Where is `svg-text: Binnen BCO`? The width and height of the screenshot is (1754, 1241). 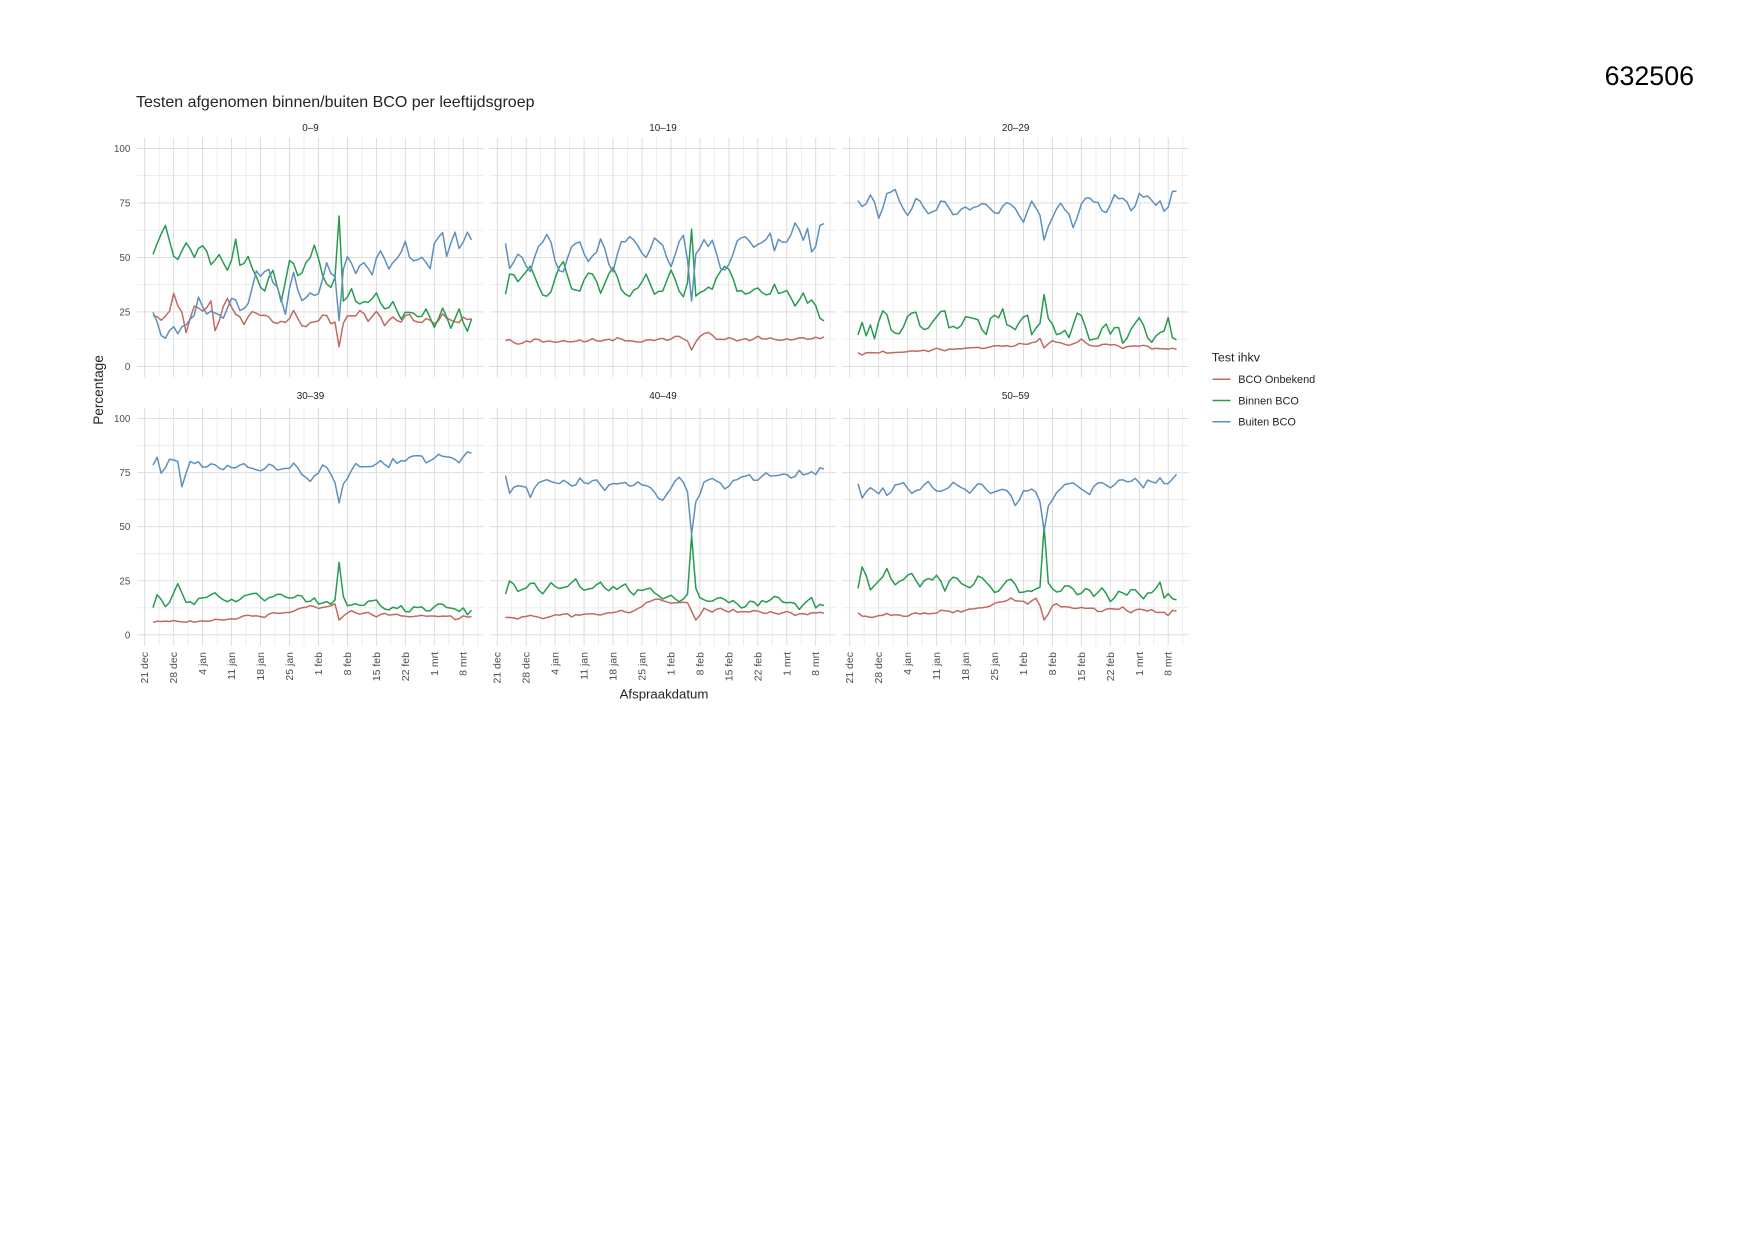
svg-text: Binnen BCO is located at coordinates (1268, 401).